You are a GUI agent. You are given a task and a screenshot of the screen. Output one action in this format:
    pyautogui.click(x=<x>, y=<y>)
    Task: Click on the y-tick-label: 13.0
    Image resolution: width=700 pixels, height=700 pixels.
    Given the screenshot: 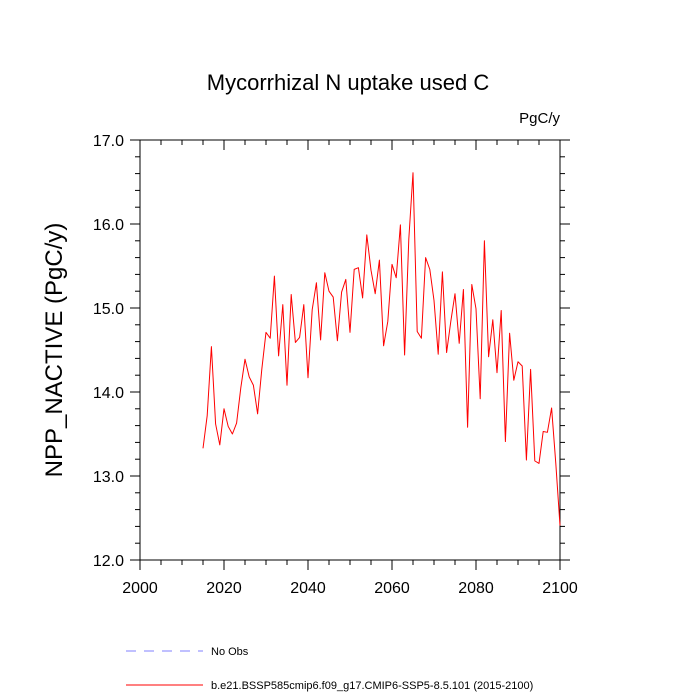 What is the action you would take?
    pyautogui.click(x=108, y=477)
    